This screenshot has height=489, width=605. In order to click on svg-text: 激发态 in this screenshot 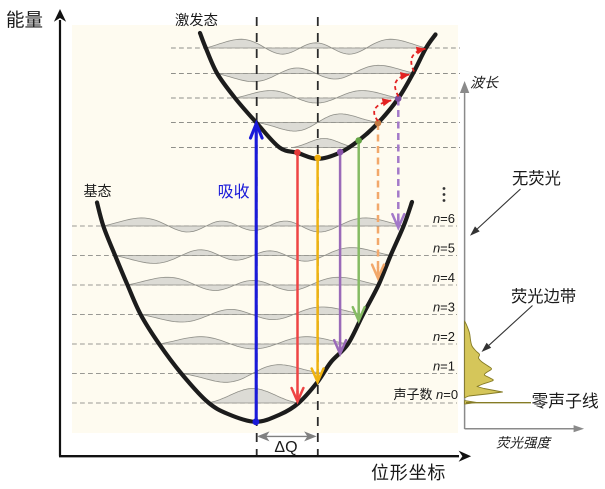, I will do `click(196, 20)`.